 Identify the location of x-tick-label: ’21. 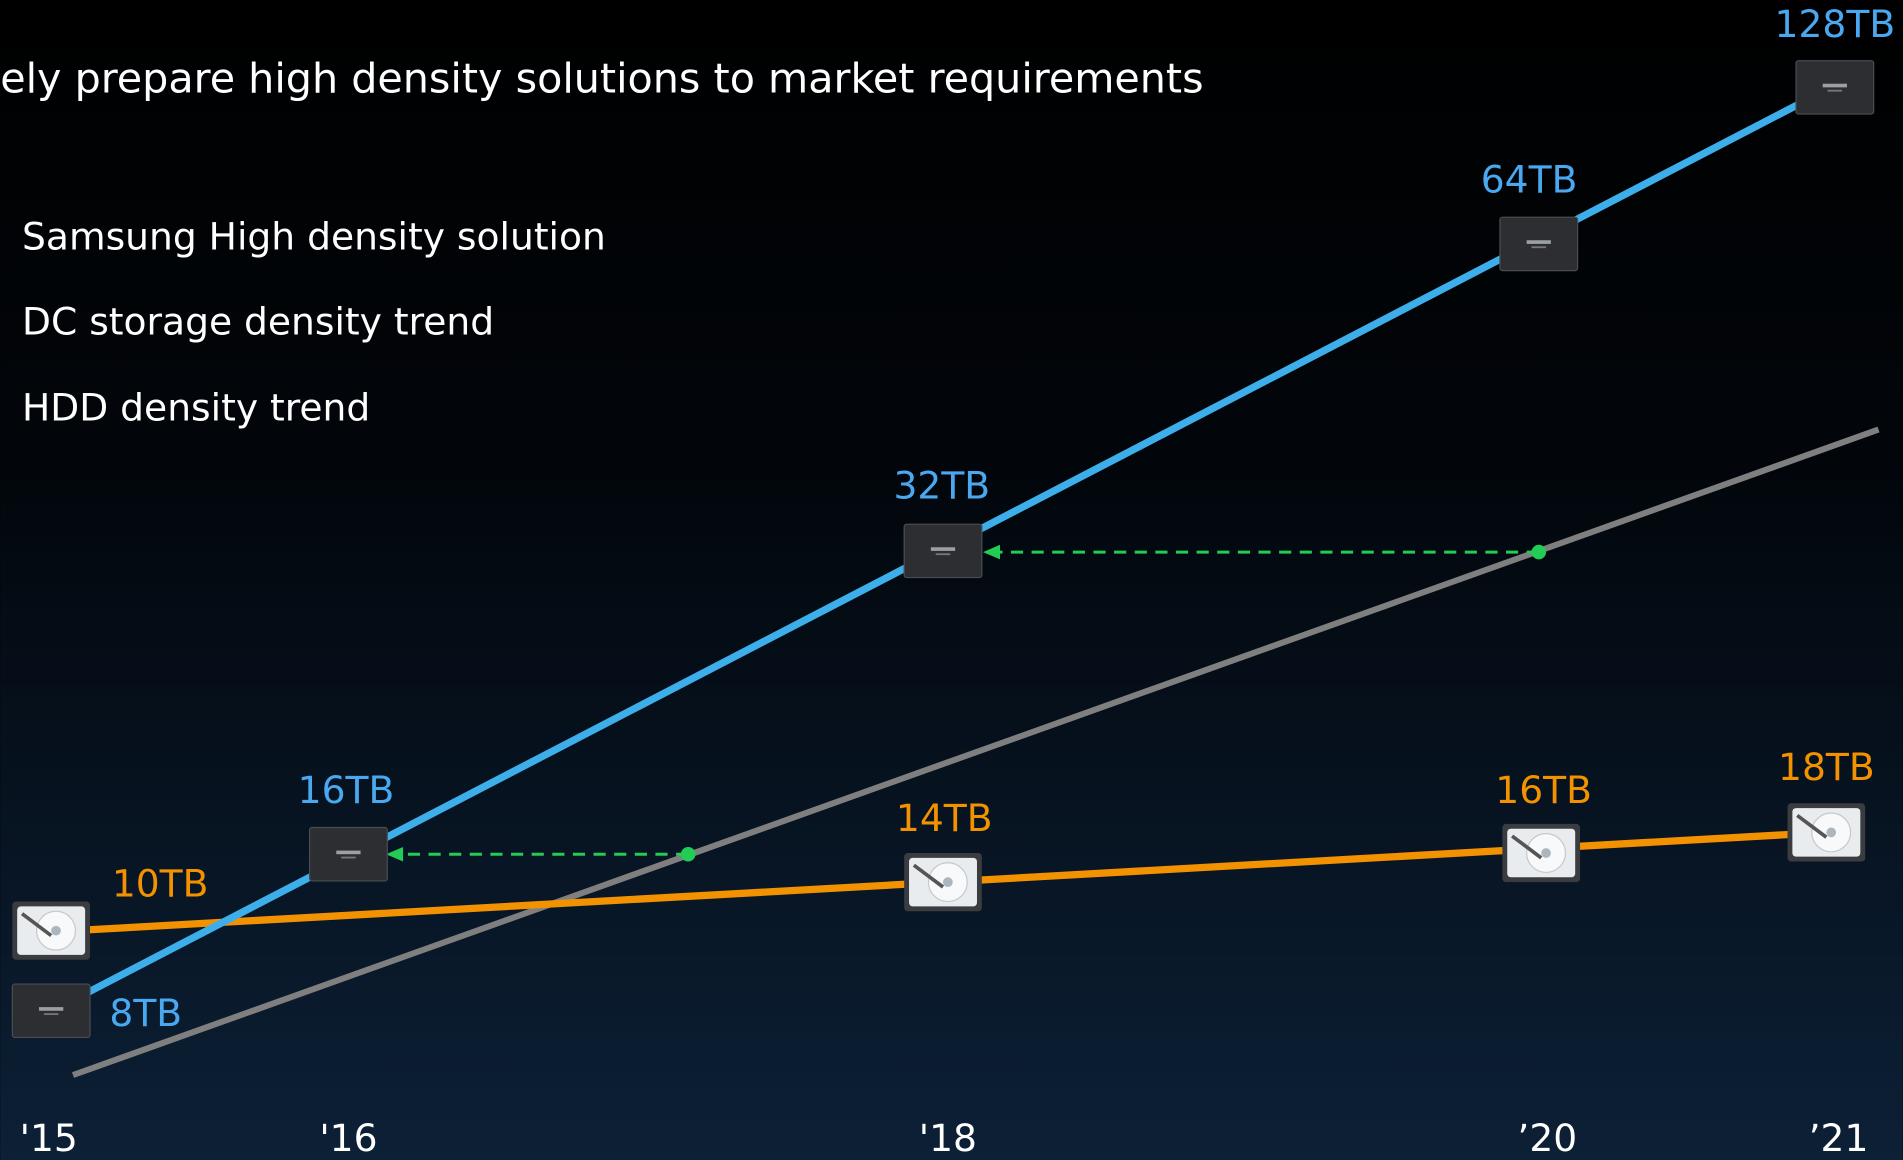
(1839, 1138).